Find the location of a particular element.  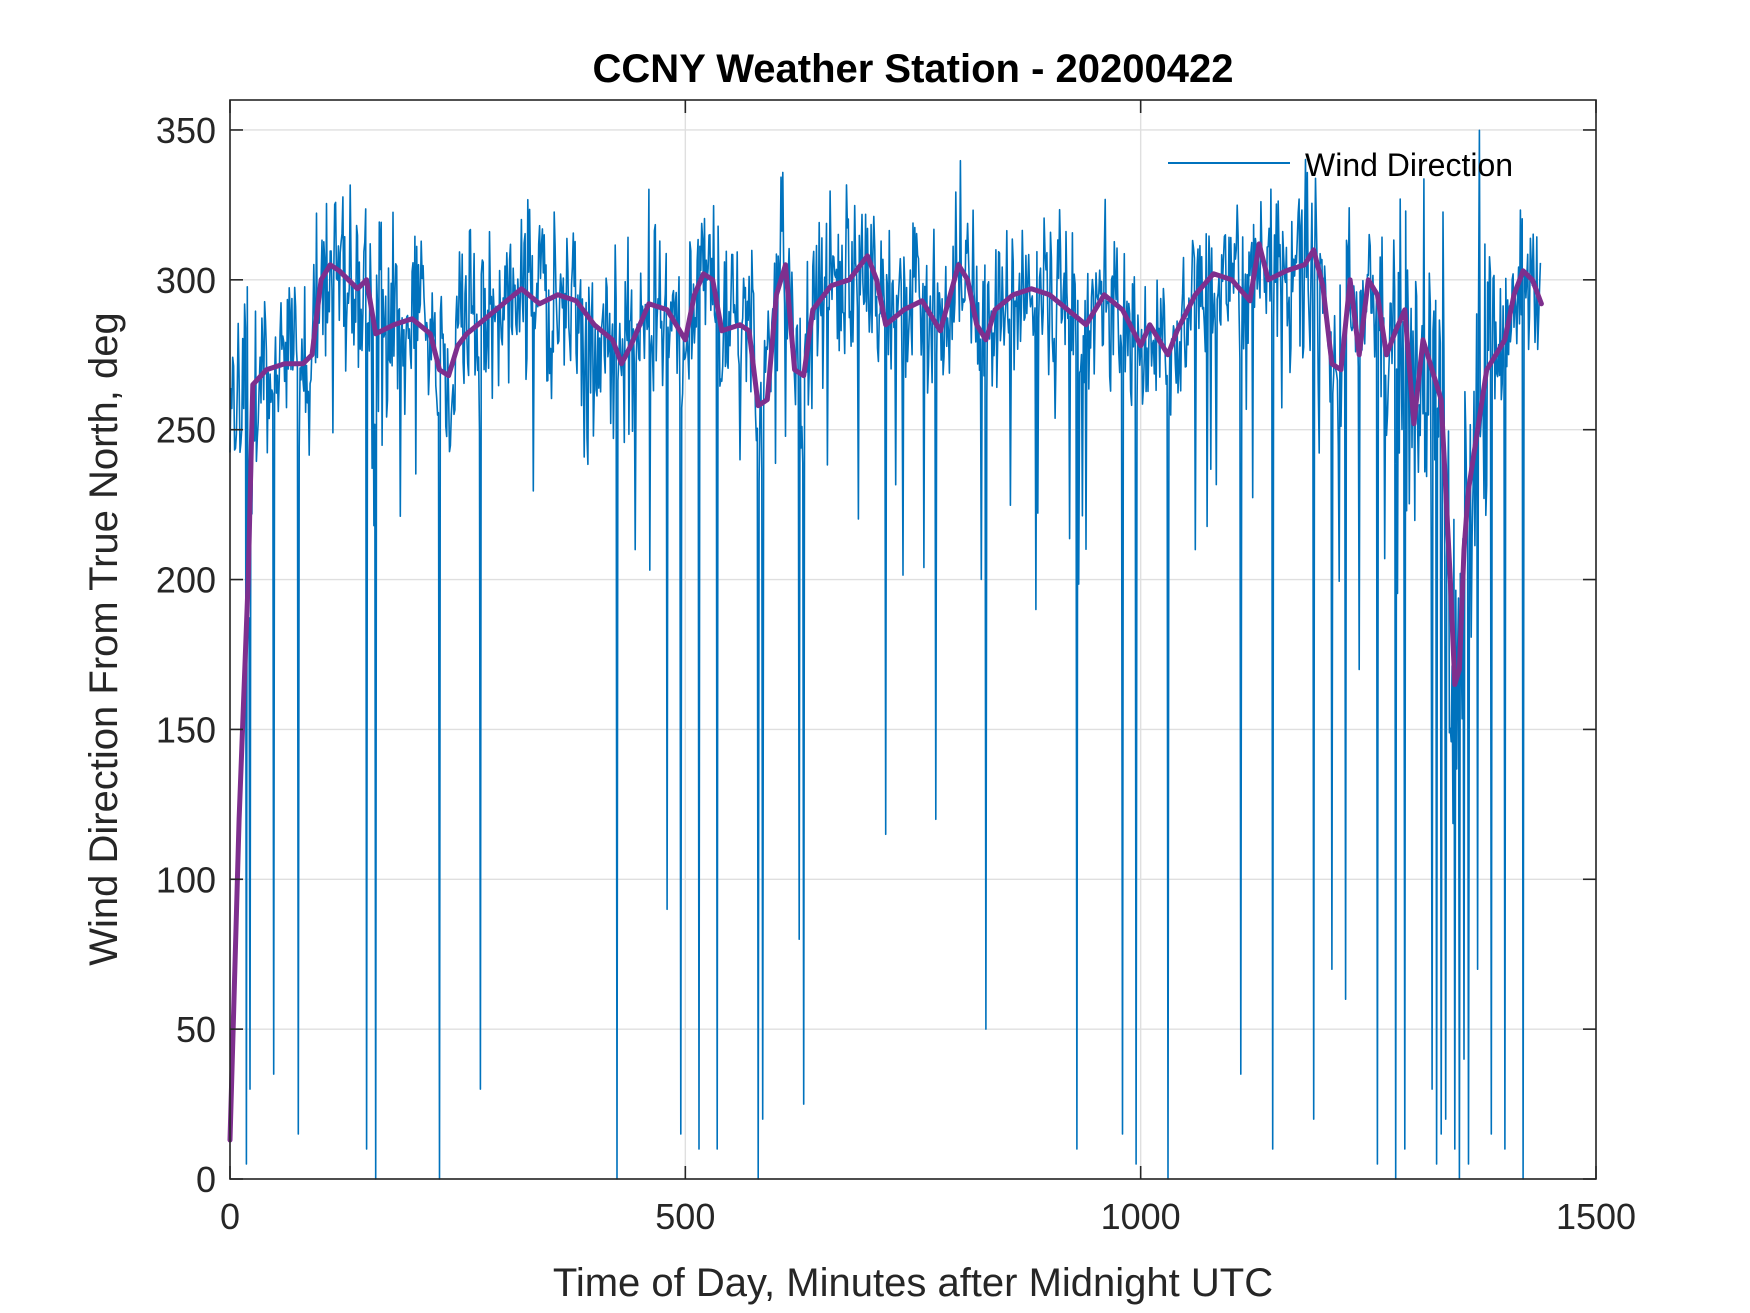

y-tick-label: 200 is located at coordinates (186, 580).